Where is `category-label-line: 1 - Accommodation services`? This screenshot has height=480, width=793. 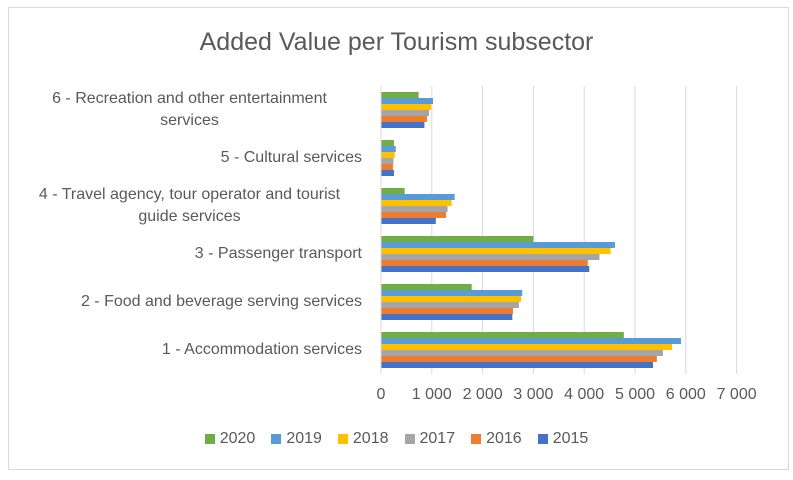 category-label-line: 1 - Accommodation services is located at coordinates (261, 349).